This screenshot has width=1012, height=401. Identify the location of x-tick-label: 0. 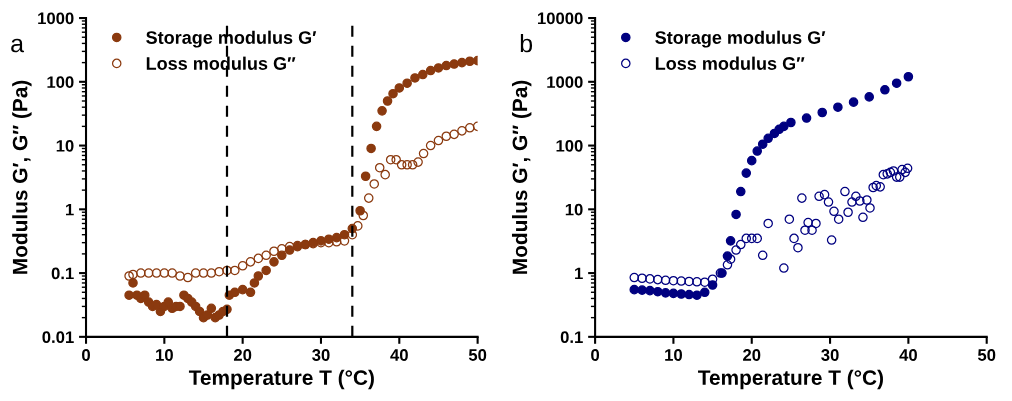
(595, 355).